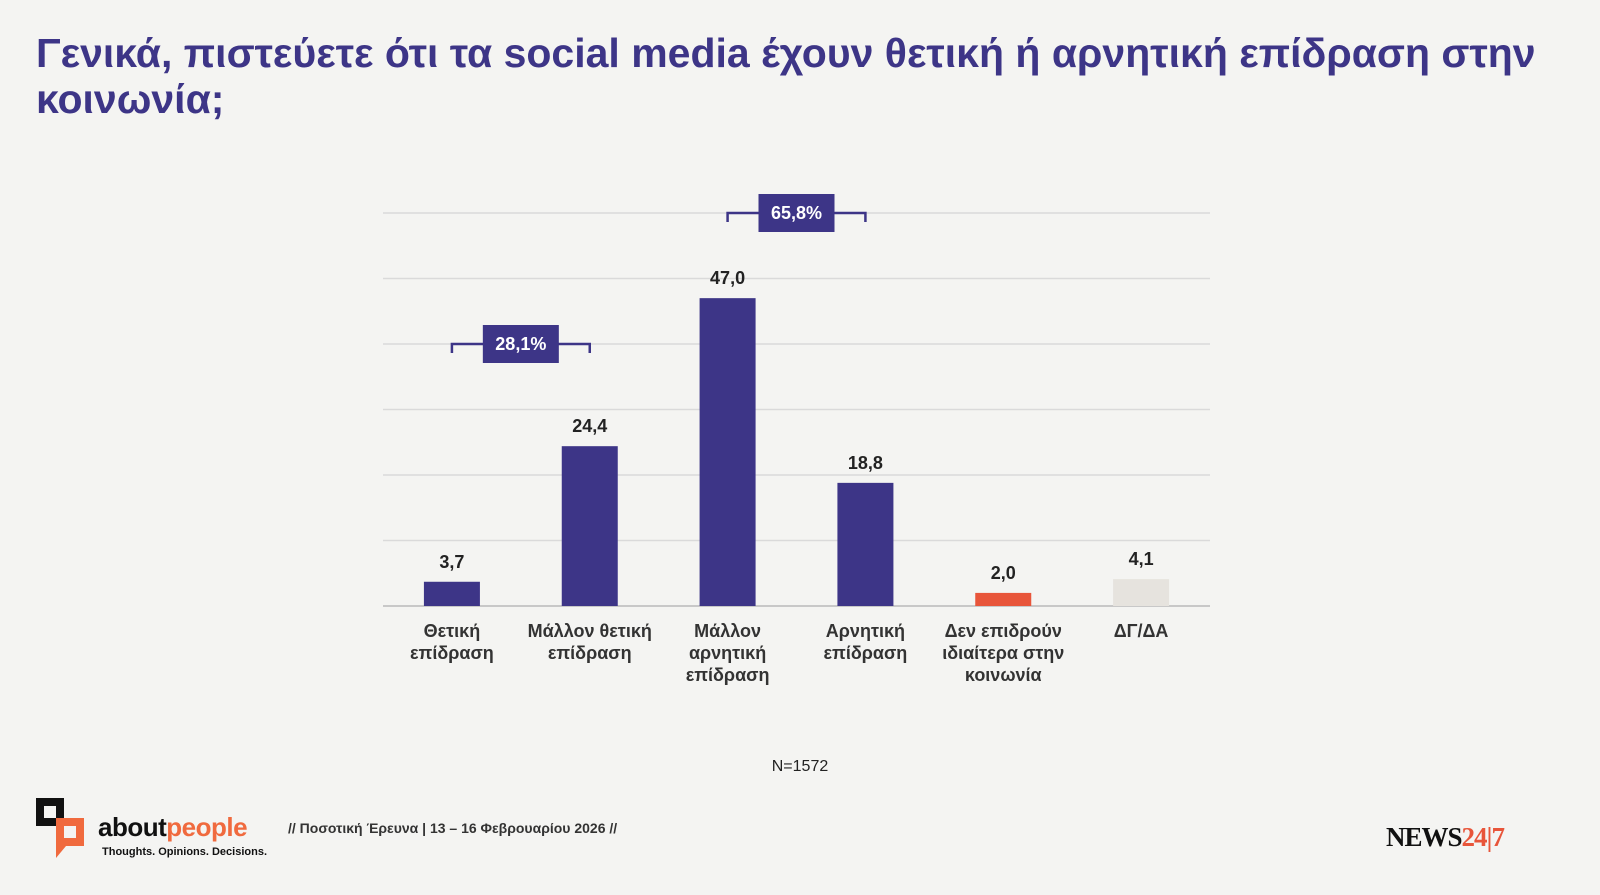 The height and width of the screenshot is (895, 1600). Describe the element at coordinates (1424, 837) in the screenshot. I see `brand-part: NEWS` at that location.